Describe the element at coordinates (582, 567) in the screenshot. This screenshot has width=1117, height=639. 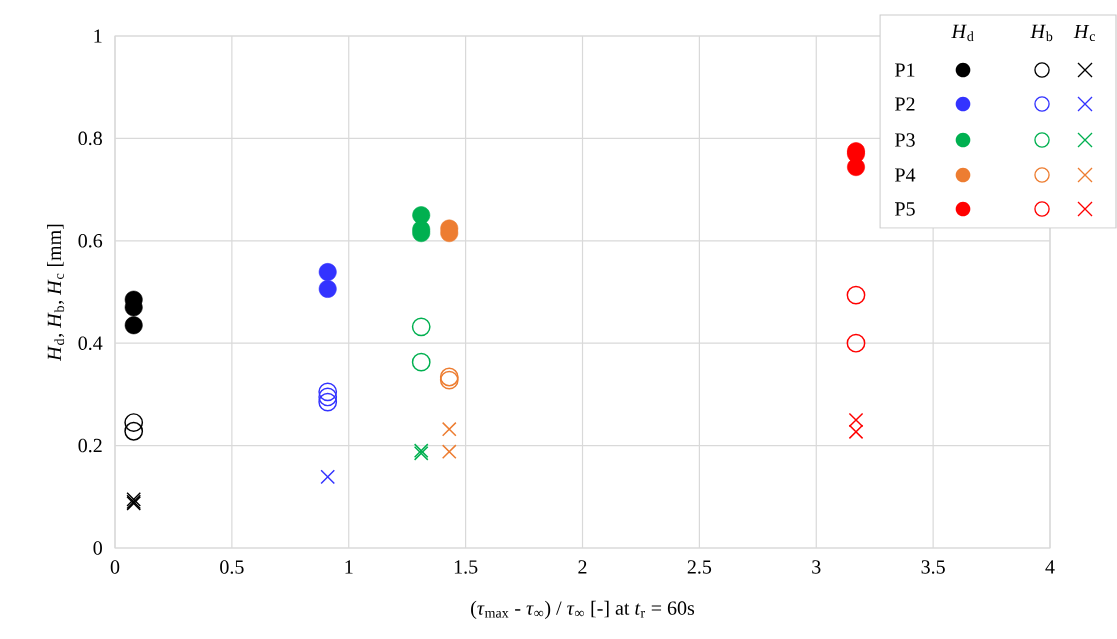
I see `x-tick-label: 2` at that location.